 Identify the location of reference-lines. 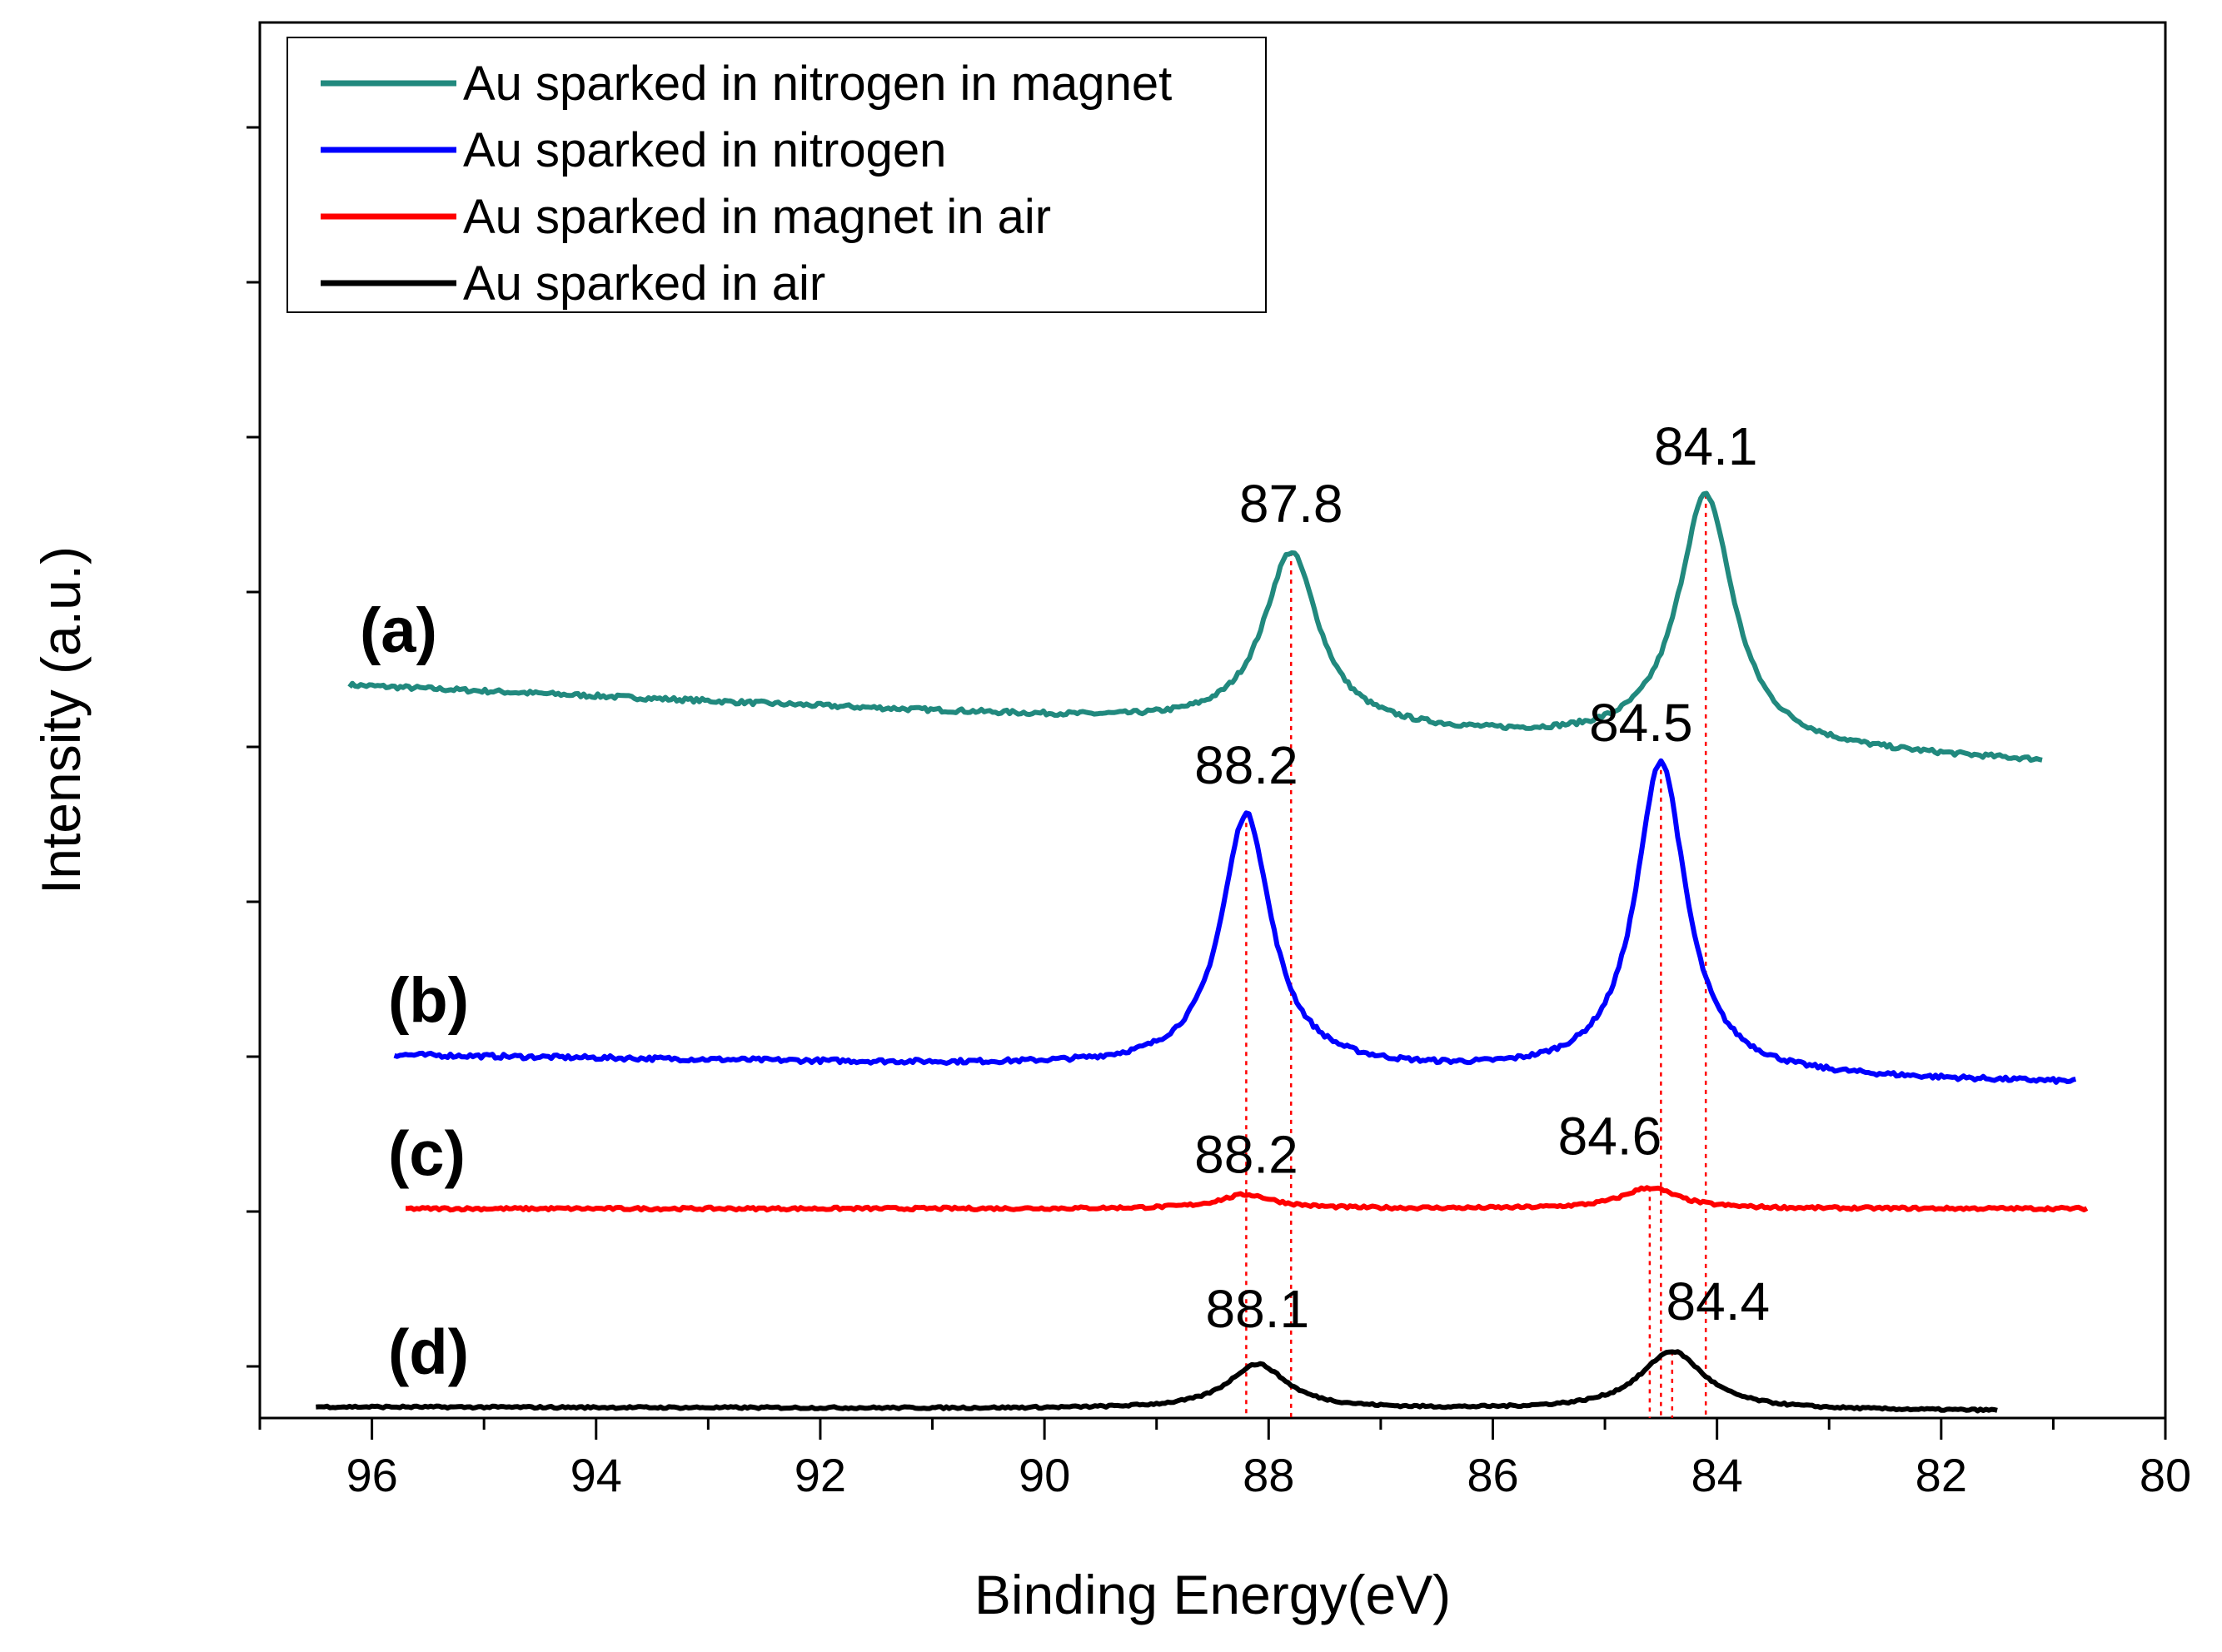
(1476, 956).